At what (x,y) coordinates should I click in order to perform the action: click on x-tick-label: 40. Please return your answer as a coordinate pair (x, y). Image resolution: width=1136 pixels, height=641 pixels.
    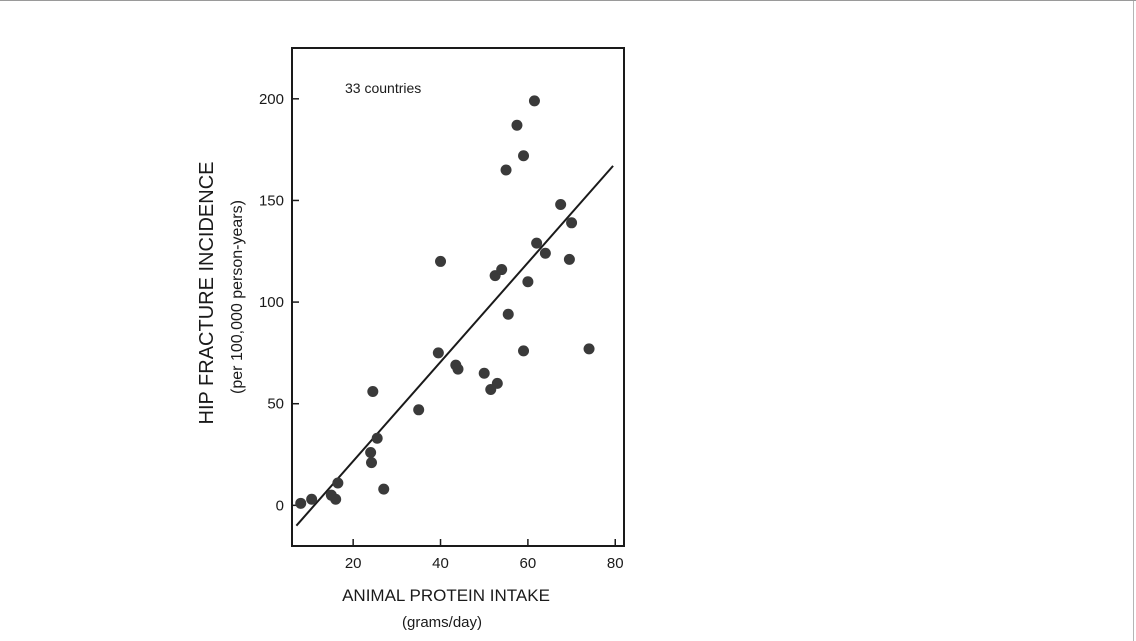
    Looking at the image, I should click on (440, 563).